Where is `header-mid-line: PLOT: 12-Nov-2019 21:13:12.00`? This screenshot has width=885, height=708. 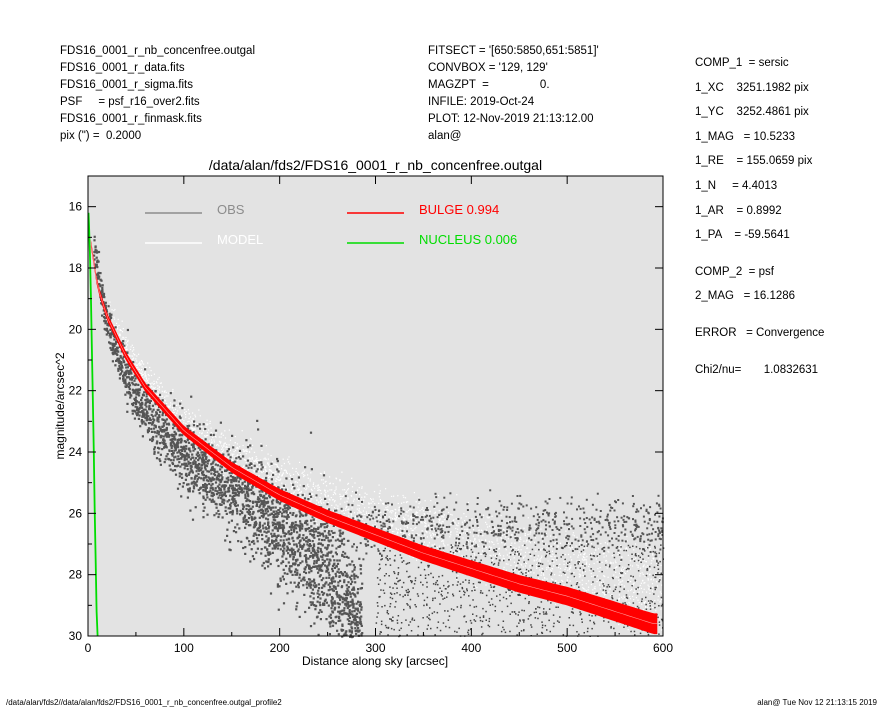
header-mid-line: PLOT: 12-Nov-2019 21:13:12.00 is located at coordinates (511, 118).